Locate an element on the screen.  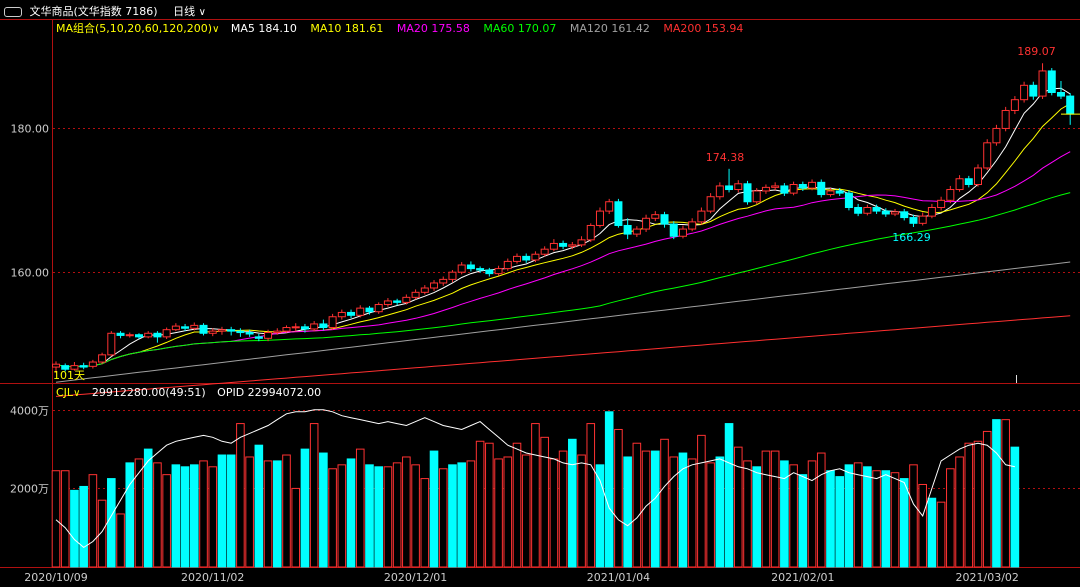
period-selector: 日线 ∨ is located at coordinates (189, 11).